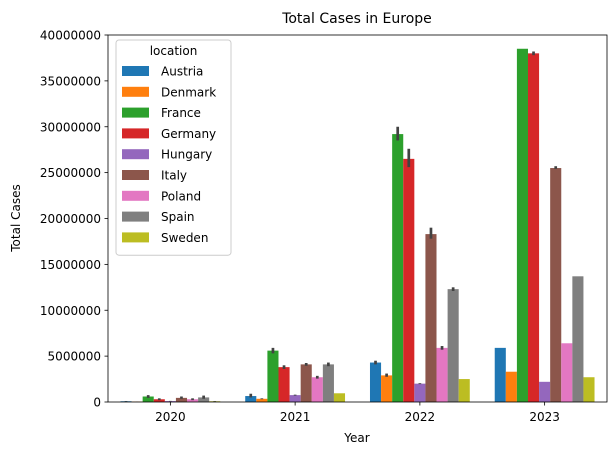 The image size is (615, 455). What do you see at coordinates (148, 399) in the screenshot?
I see `bar-france-2020` at bounding box center [148, 399].